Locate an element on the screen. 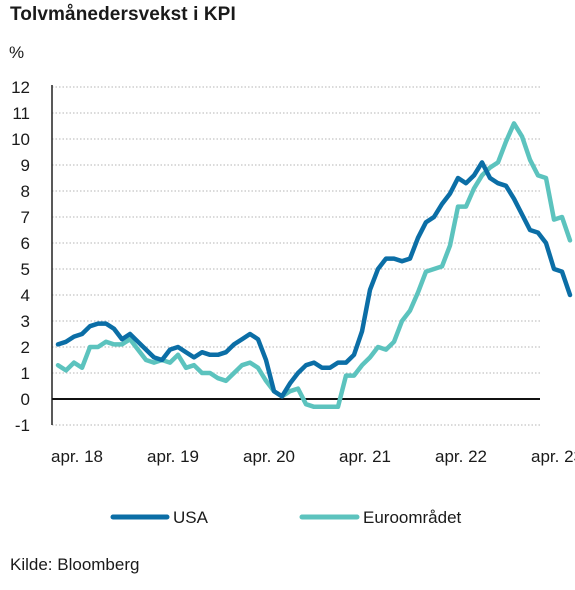 This screenshot has width=575, height=590. x-tick-label: apr. 21 is located at coordinates (365, 456).